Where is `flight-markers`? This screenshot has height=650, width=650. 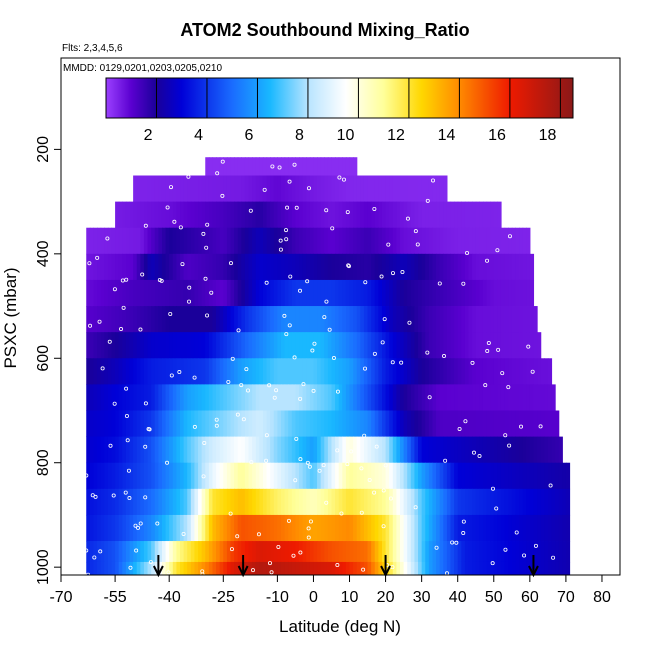
flight-markers is located at coordinates (345, 566).